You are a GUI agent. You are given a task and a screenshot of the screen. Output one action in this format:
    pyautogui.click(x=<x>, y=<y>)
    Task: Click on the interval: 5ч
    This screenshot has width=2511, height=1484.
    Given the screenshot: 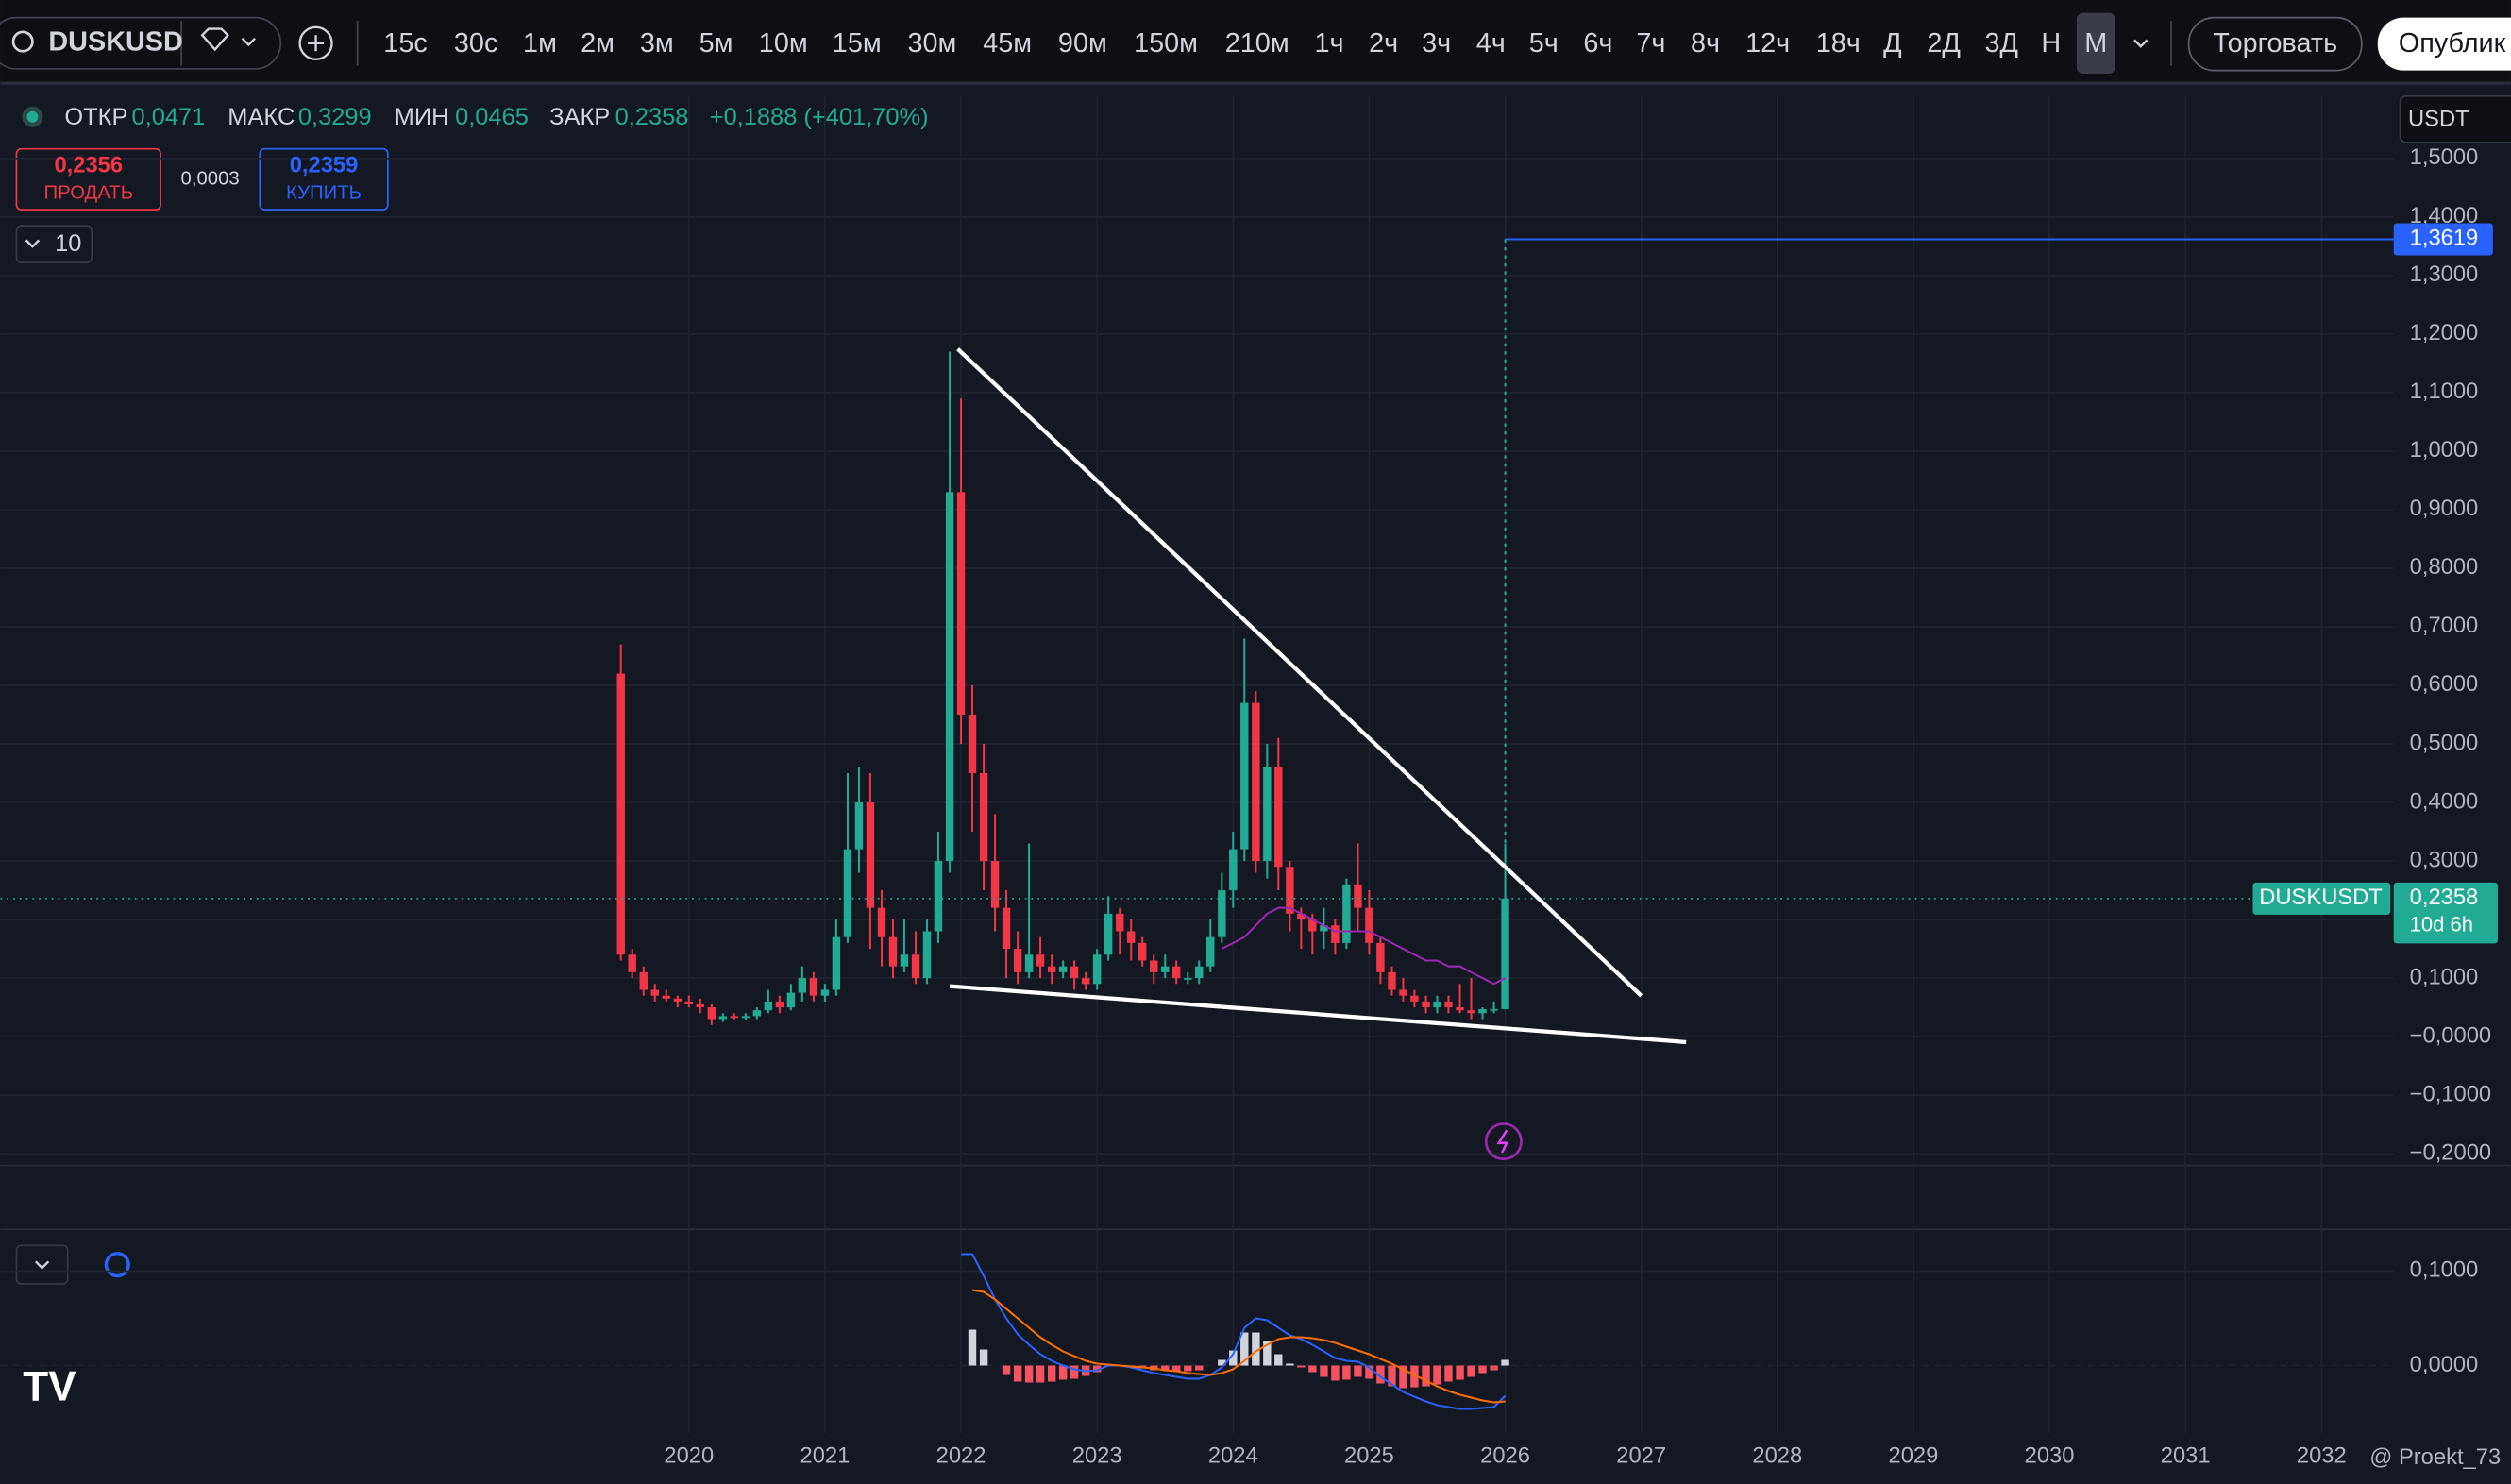 What is the action you would take?
    pyautogui.click(x=1544, y=43)
    